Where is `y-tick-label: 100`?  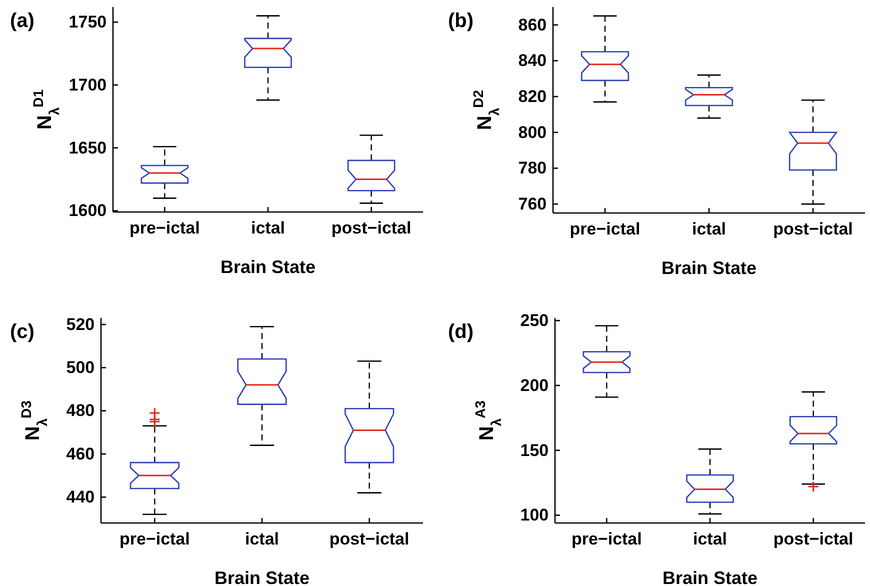
y-tick-label: 100 is located at coordinates (534, 515).